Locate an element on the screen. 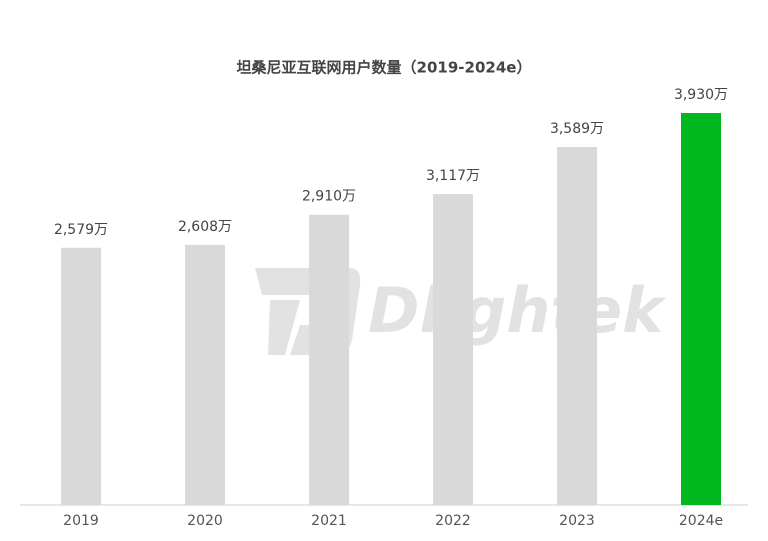 Image resolution: width=768 pixels, height=541 pixels. value-label: 2,579万 is located at coordinates (81, 230).